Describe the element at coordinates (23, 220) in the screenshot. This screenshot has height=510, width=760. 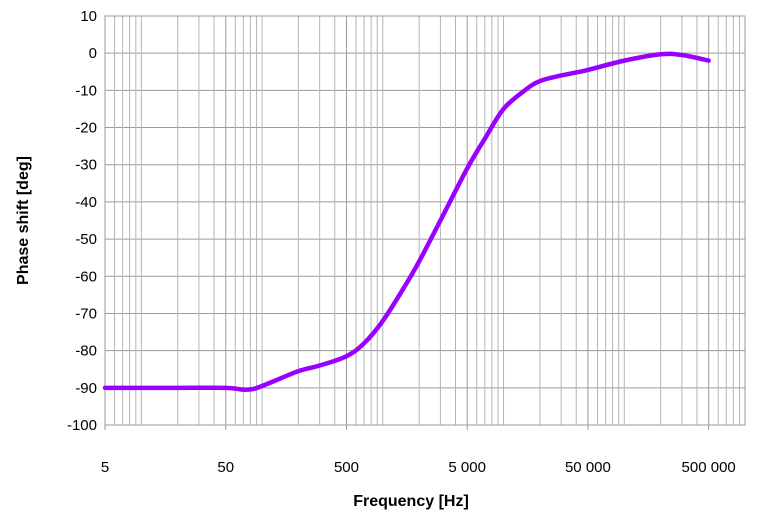
I see `y-axis-title: Phase shift [deg]` at that location.